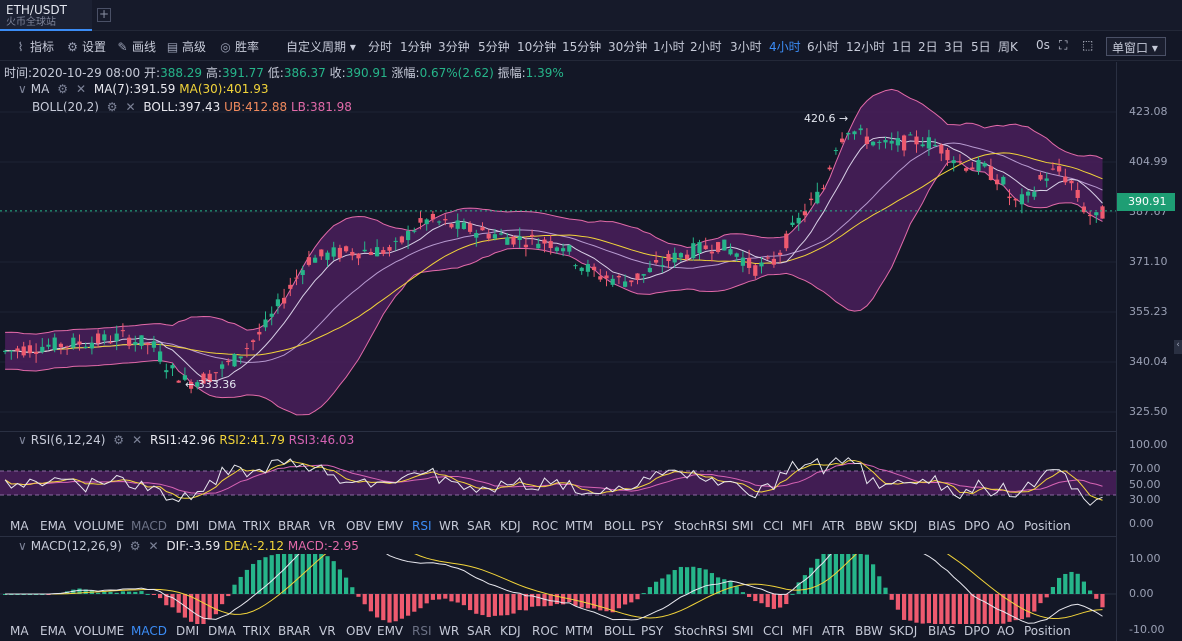  Describe the element at coordinates (53, 526) in the screenshot. I see `rsi-tab-ema: EMA` at that location.